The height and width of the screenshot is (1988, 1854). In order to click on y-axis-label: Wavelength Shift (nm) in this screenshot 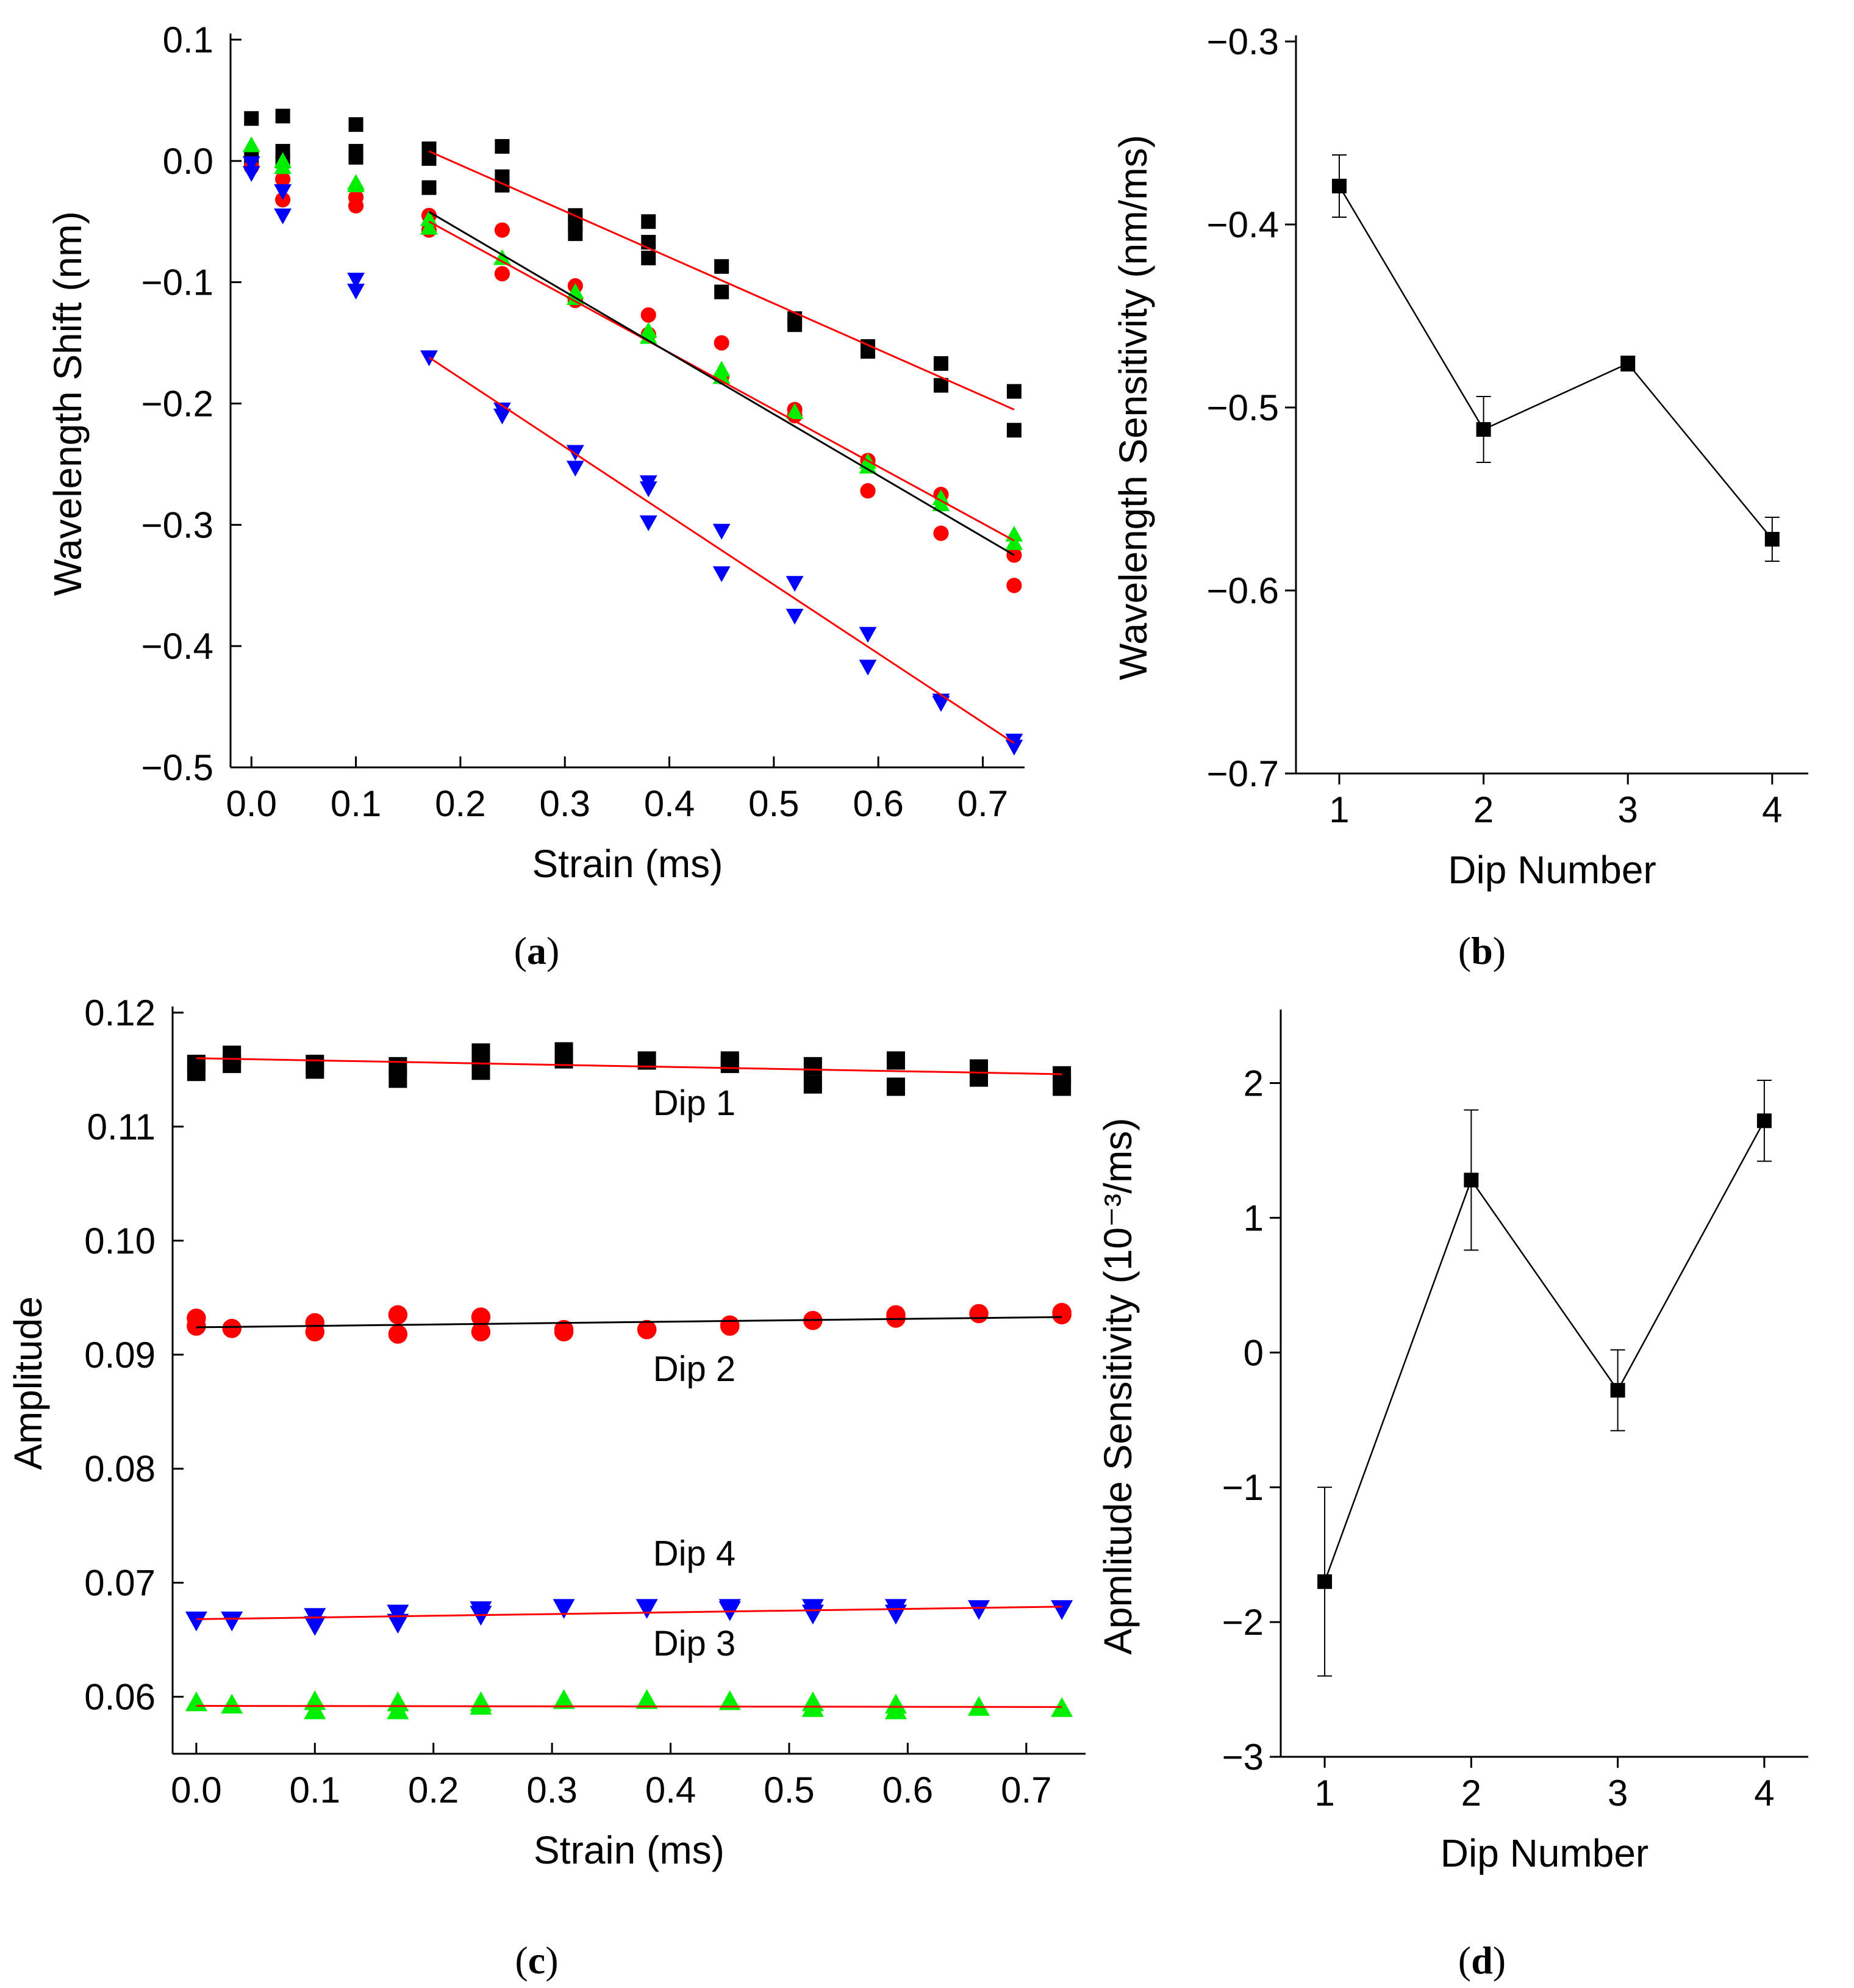, I will do `click(68, 403)`.